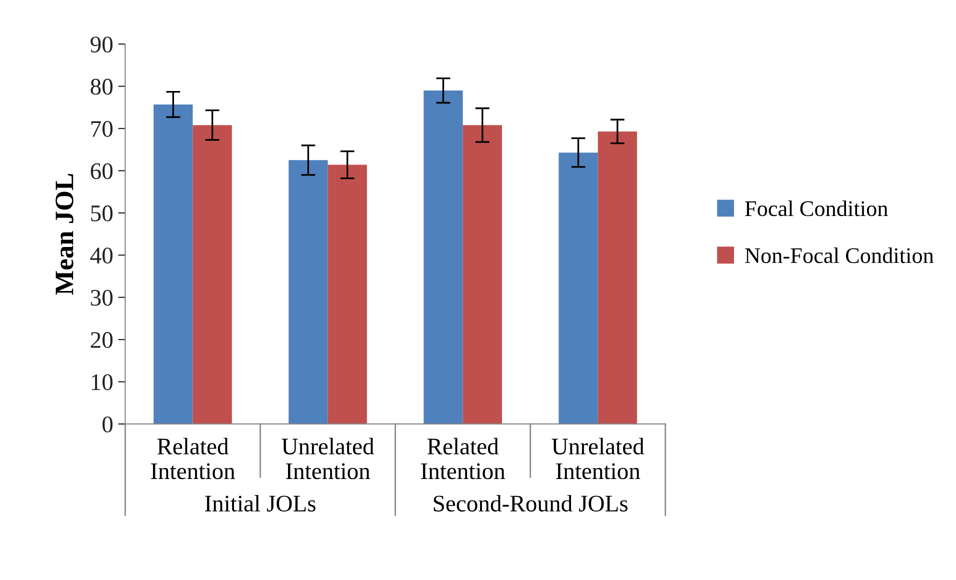  I want to click on y-tick-label: 70, so click(102, 128).